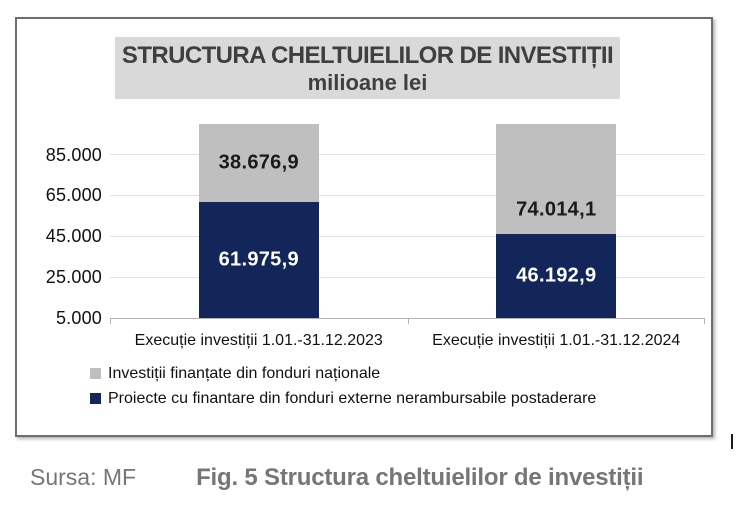 Image resolution: width=749 pixels, height=512 pixels. I want to click on y-axis-tick-label: 85.000, so click(73, 154).